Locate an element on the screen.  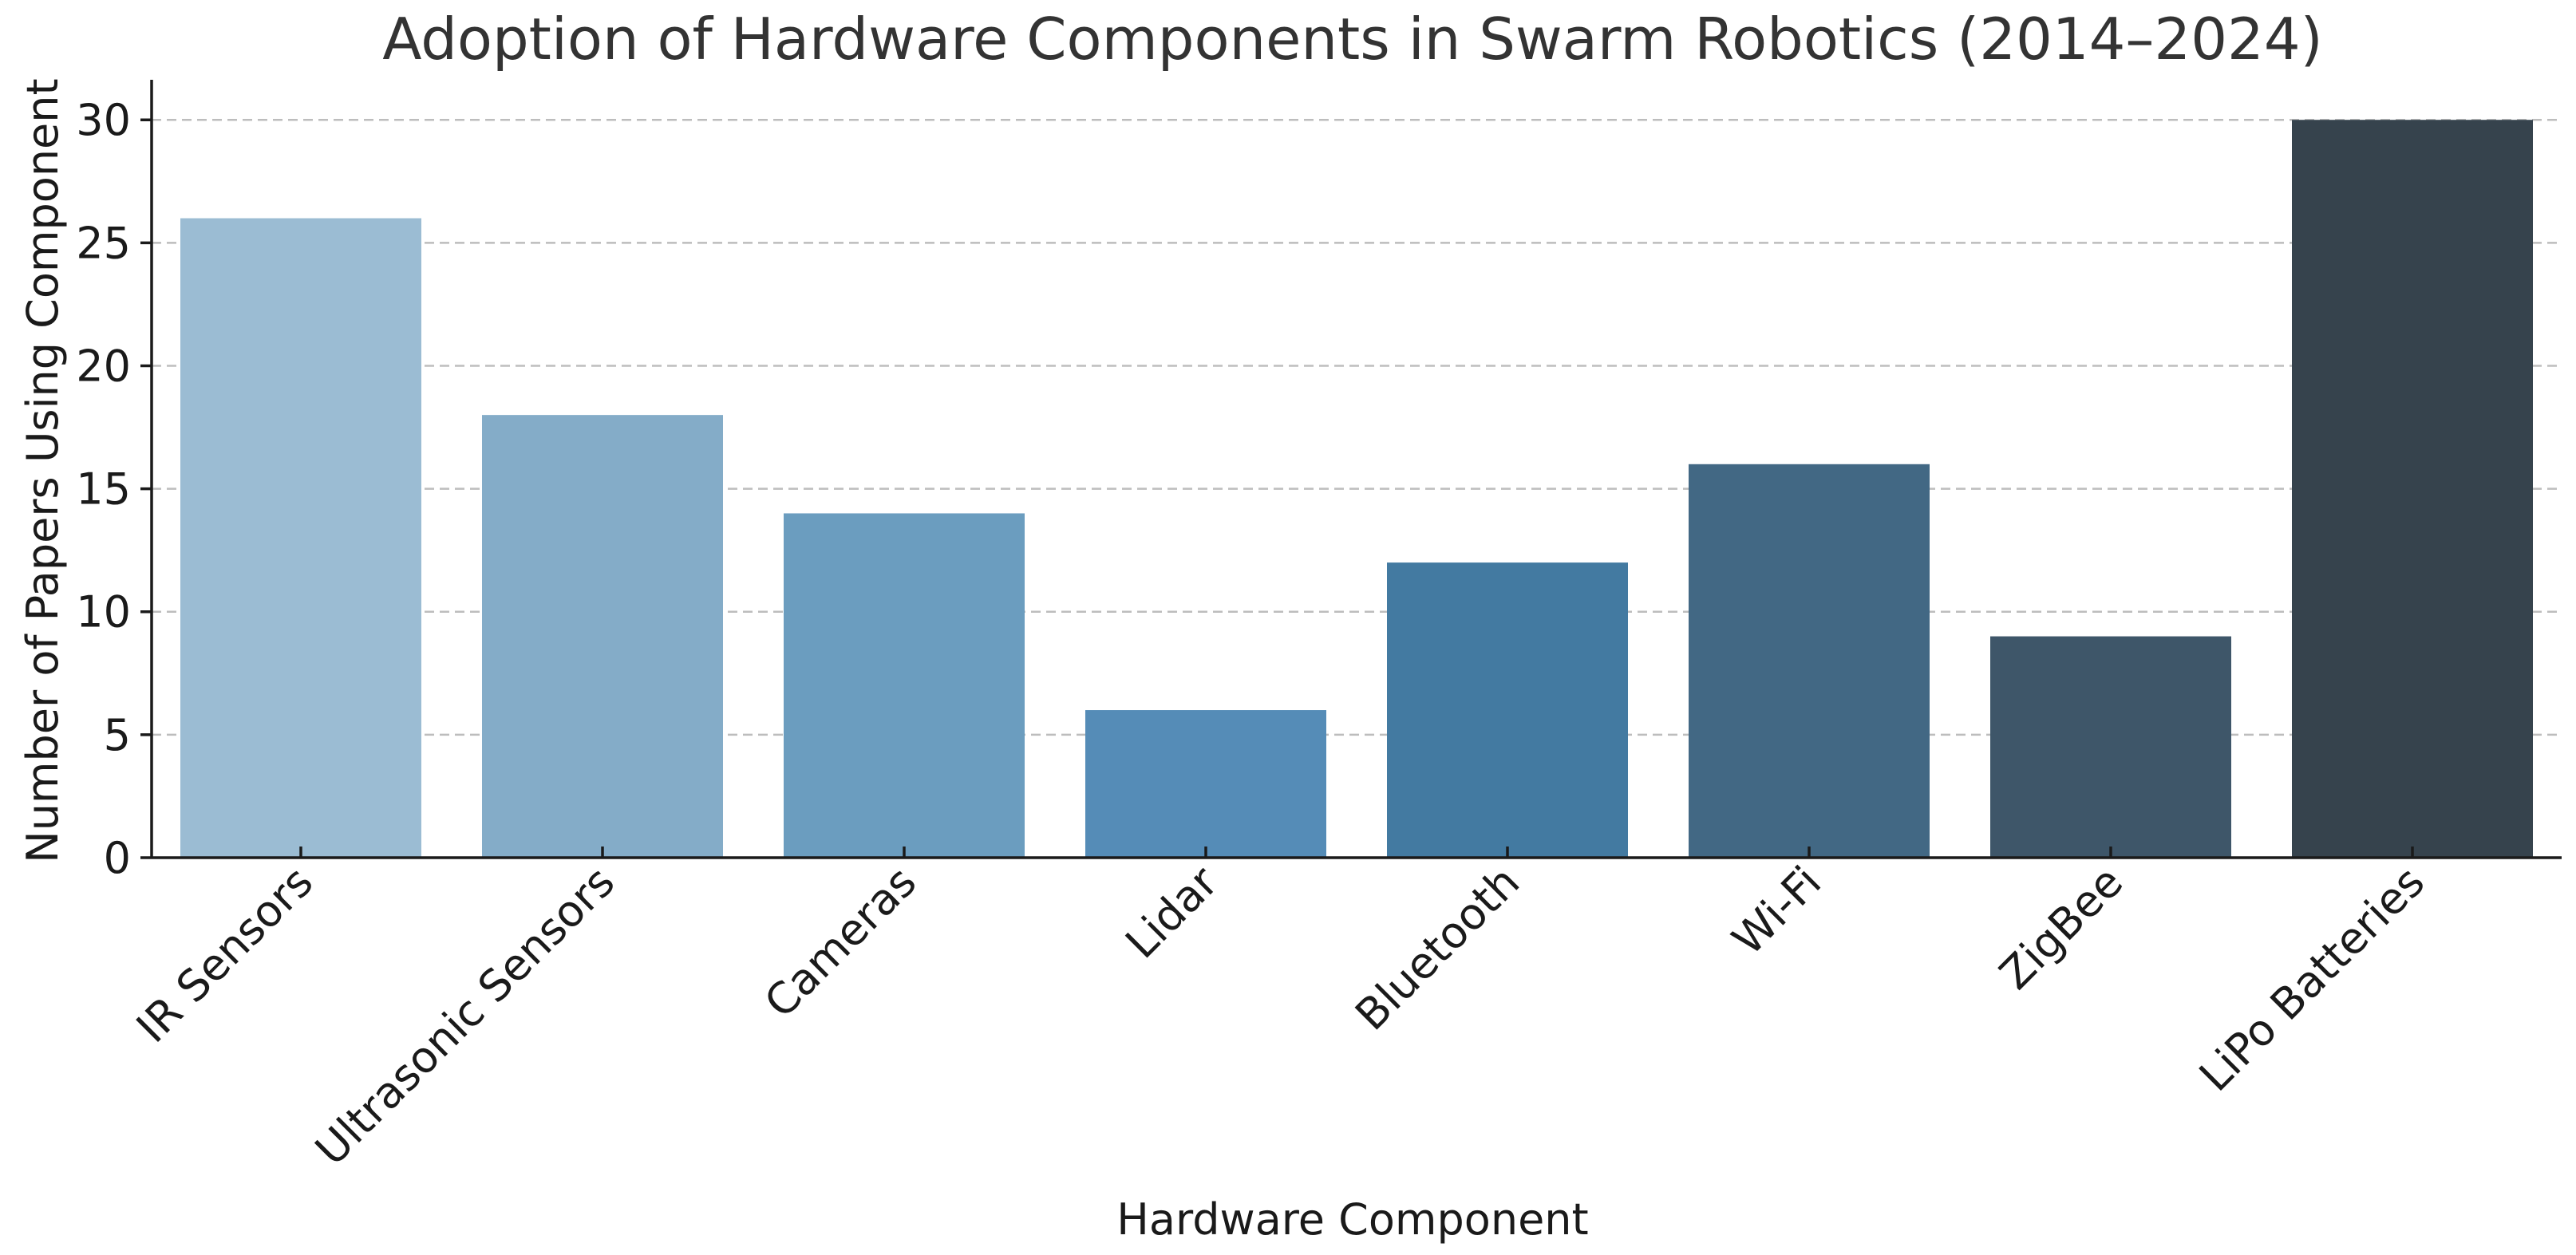
bar-lipo-batteries is located at coordinates (2412, 489).